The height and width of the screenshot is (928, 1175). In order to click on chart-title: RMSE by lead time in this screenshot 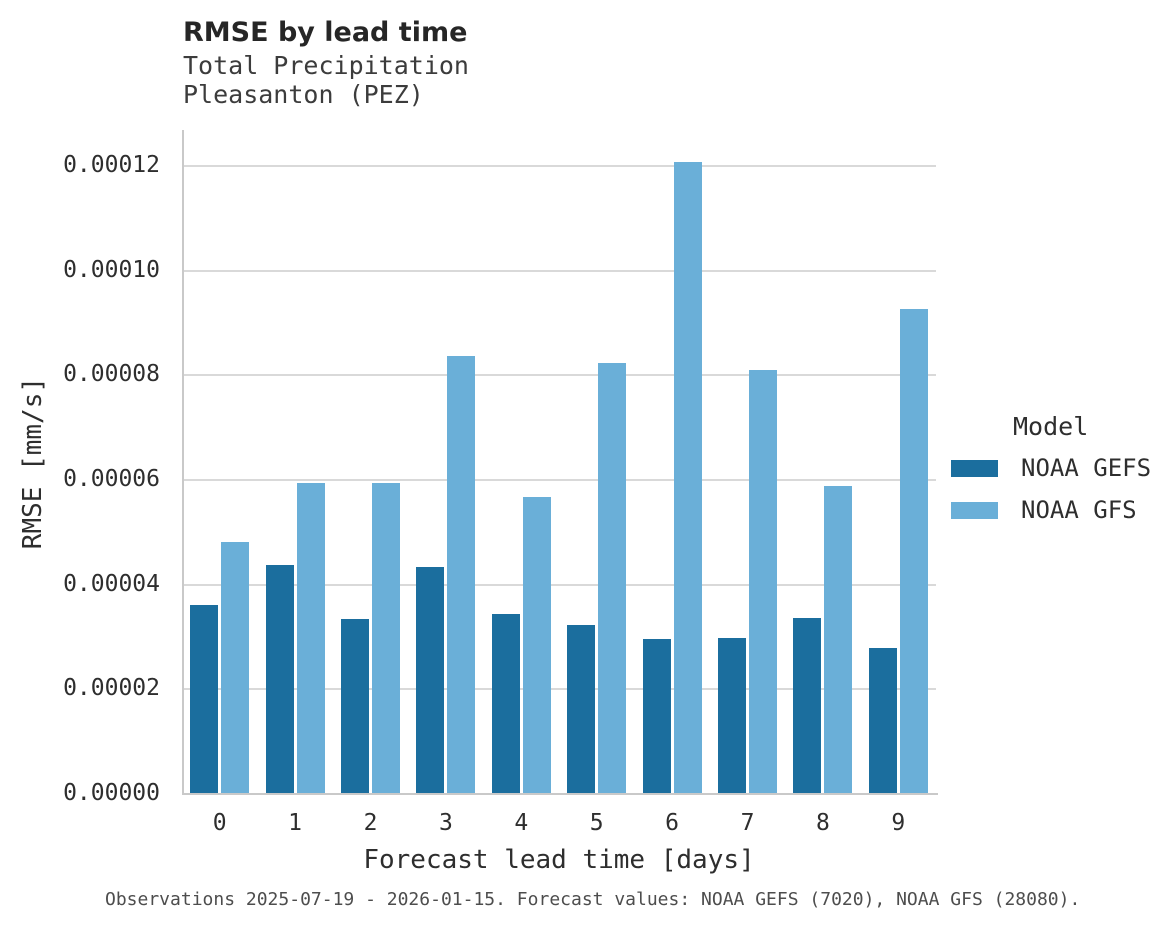, I will do `click(325, 32)`.